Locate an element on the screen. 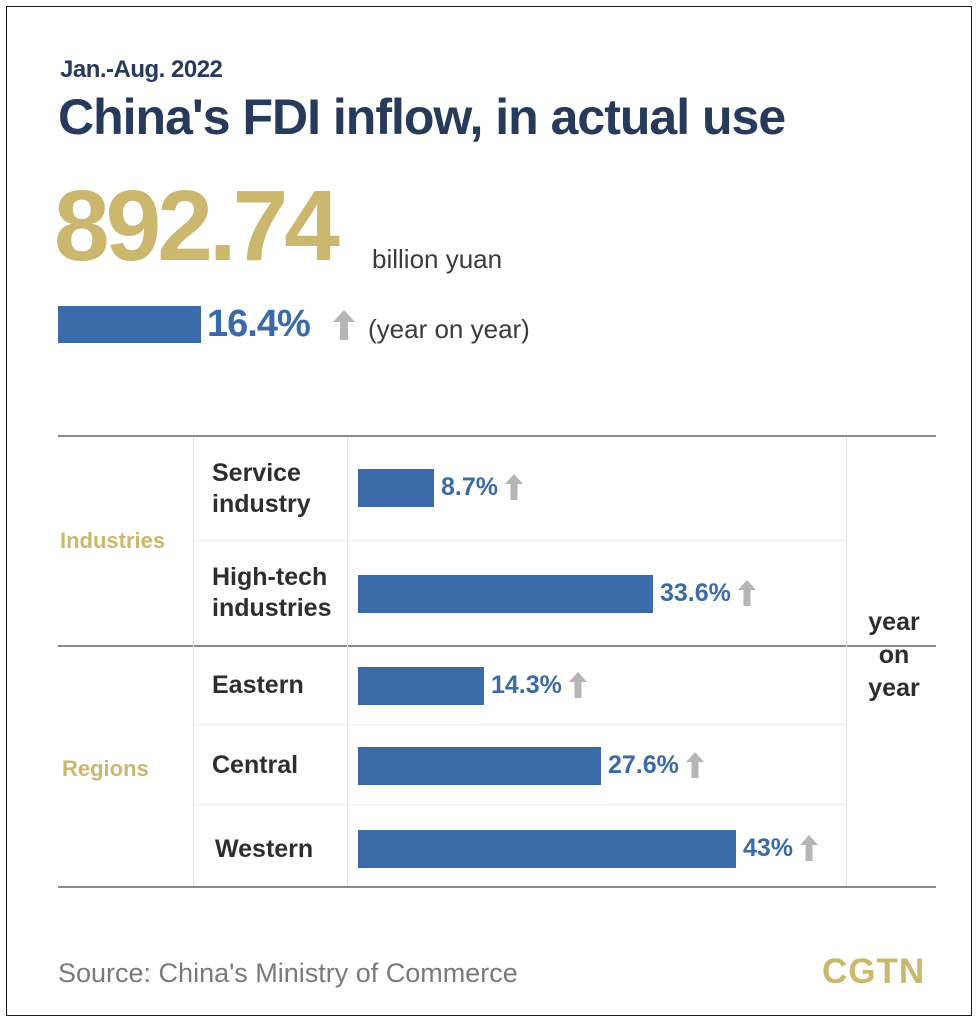 The height and width of the screenshot is (1019, 980). bar-eastern is located at coordinates (421, 686).